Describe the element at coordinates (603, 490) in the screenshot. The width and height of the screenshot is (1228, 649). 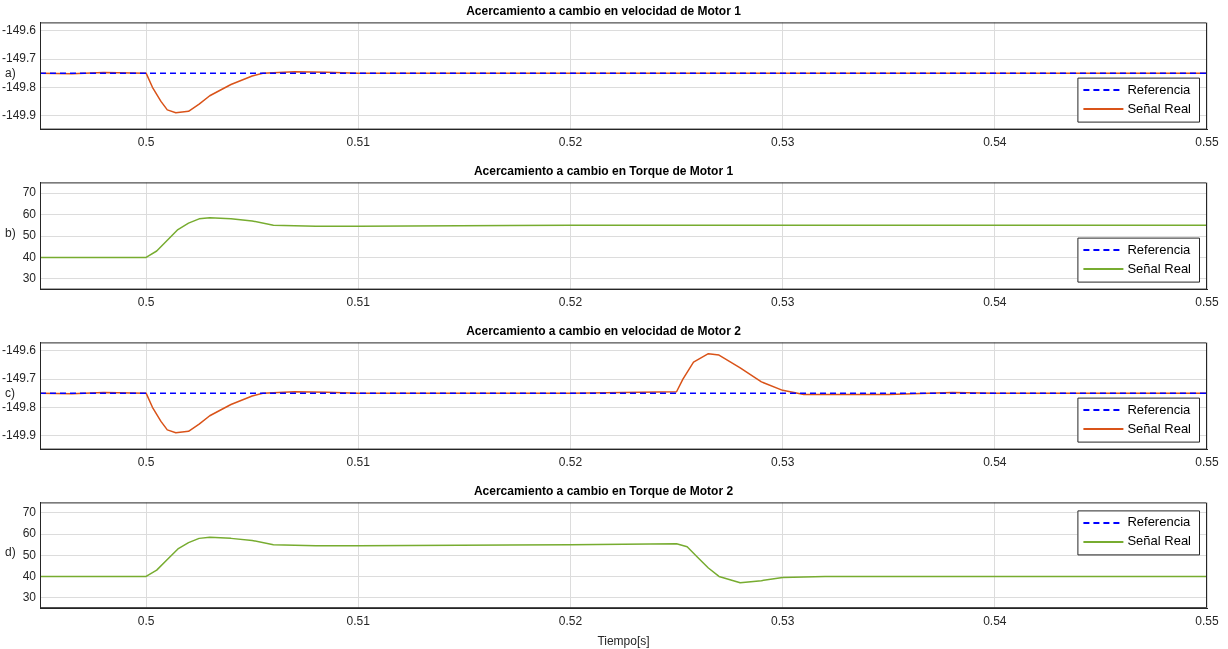
I see `chart-title: Acercamiento a cambio en Torque de Motor 2` at that location.